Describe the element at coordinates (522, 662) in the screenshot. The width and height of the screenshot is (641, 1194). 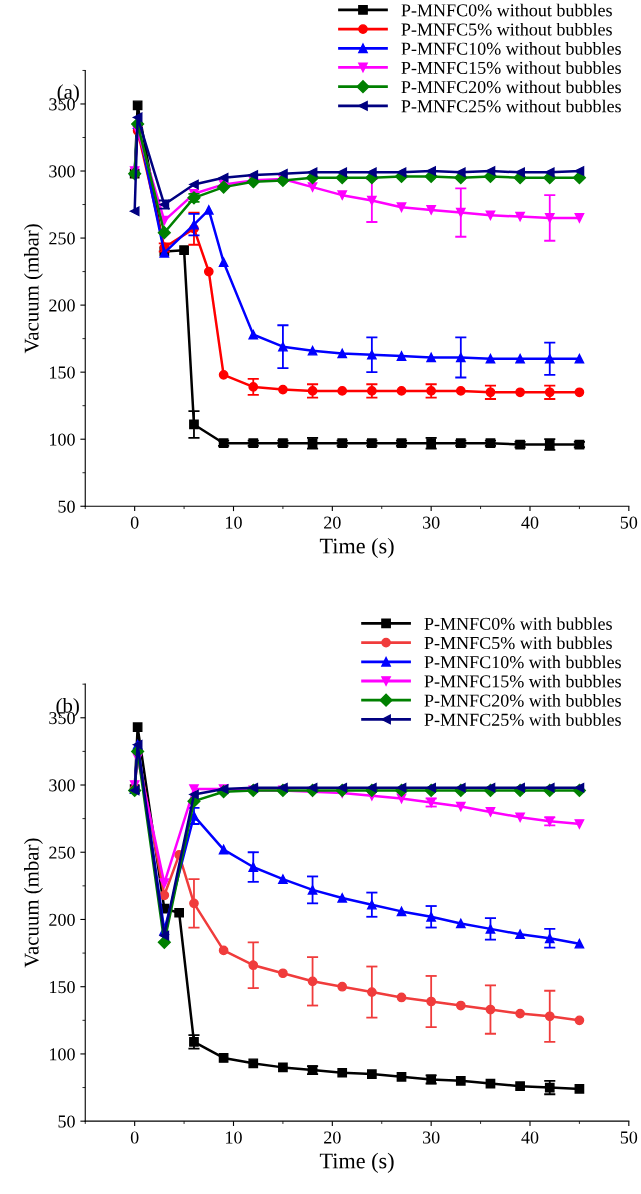
I see `legend-label: P-MNFC10% with bubbles` at that location.